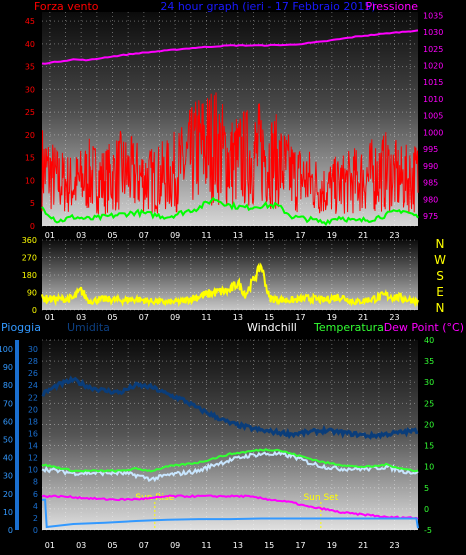 This screenshot has width=466, height=555. I want to click on y-tick-humidity: 16, so click(33, 433).